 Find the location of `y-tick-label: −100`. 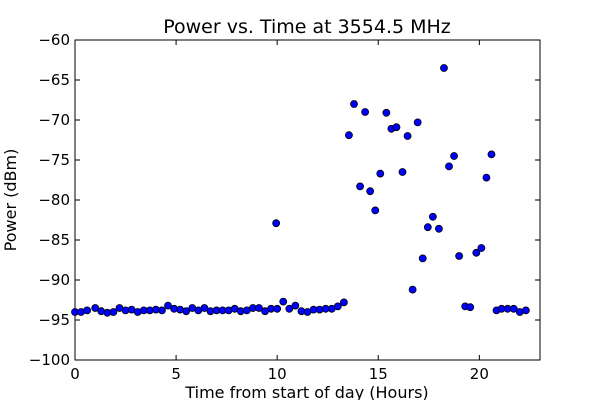

y-tick-label: −100 is located at coordinates (49, 360).